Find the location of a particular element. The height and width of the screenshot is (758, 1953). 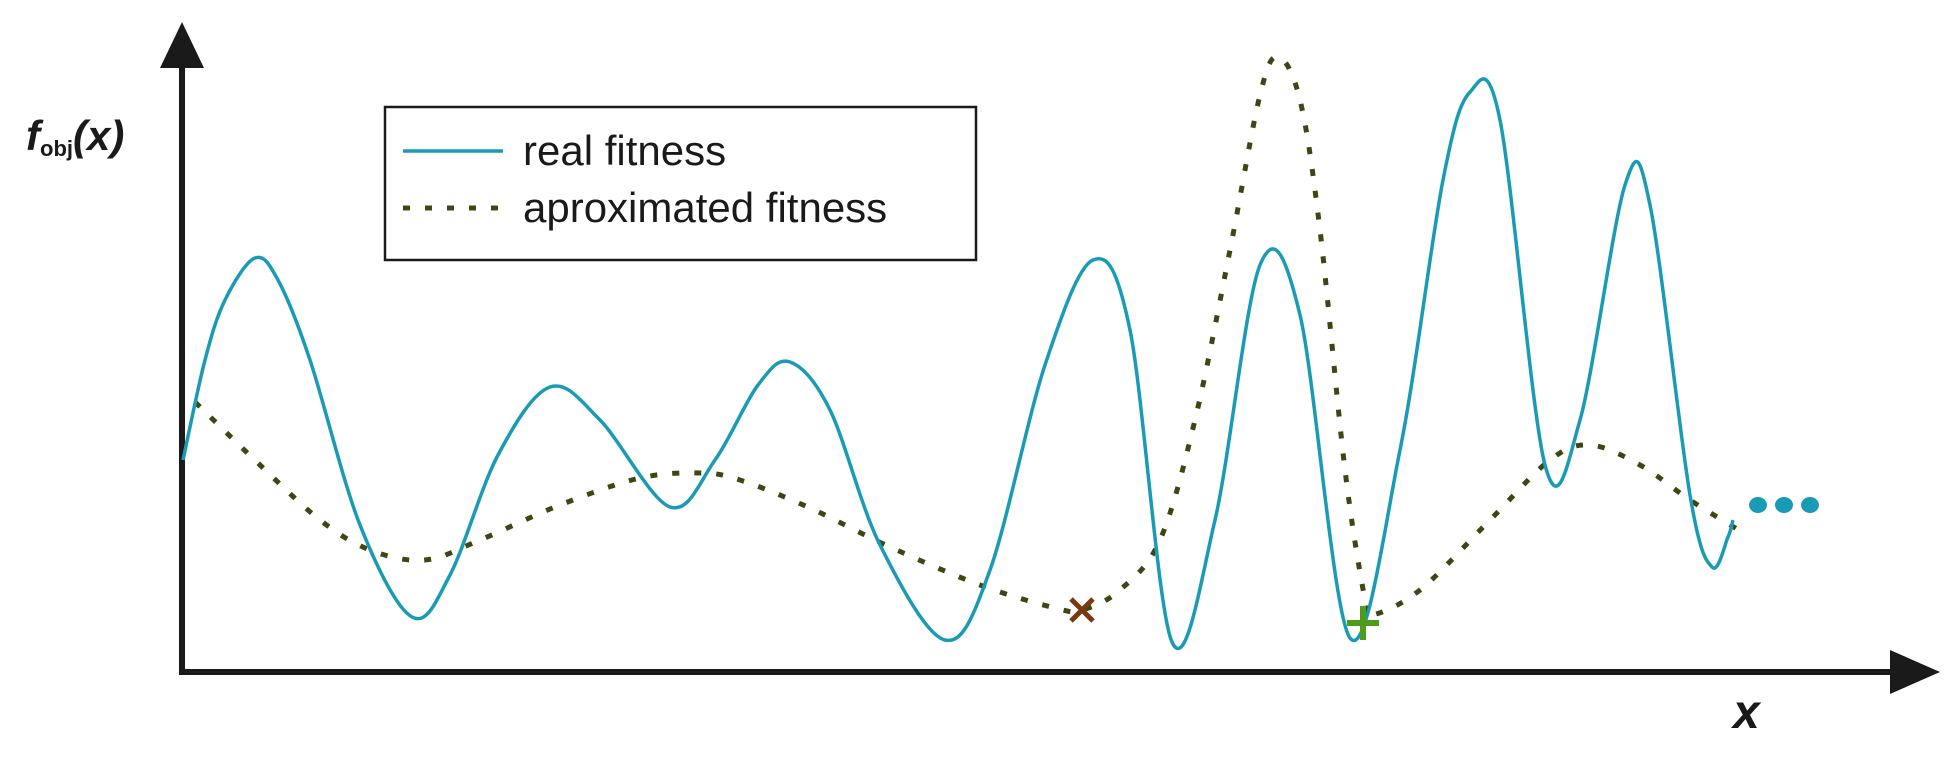

ellipsis-icon is located at coordinates (1784, 505).